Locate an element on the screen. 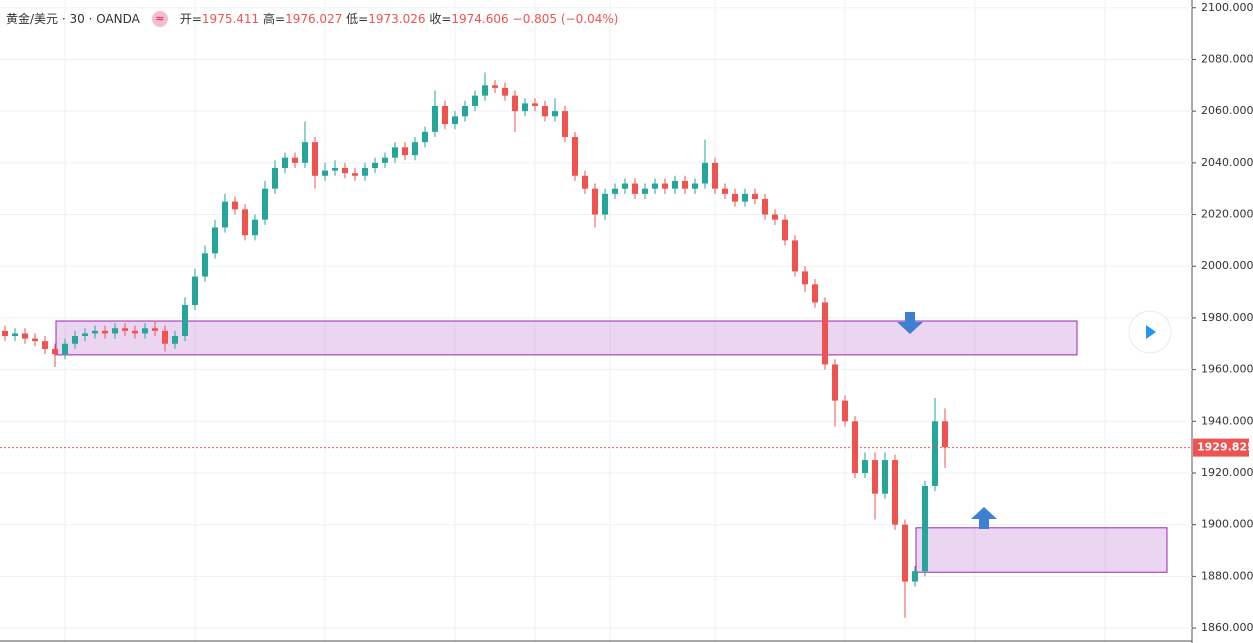 This screenshot has width=1253, height=643. change: −0.805 (−0.04%) is located at coordinates (565, 18).